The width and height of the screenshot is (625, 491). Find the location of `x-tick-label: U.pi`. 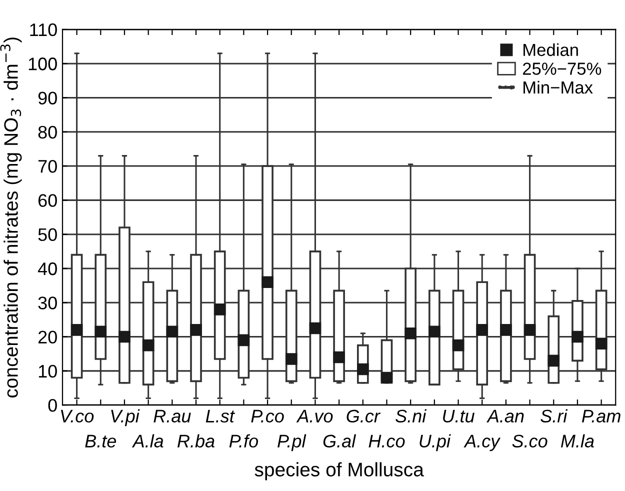

x-tick-label: U.pi is located at coordinates (435, 443).